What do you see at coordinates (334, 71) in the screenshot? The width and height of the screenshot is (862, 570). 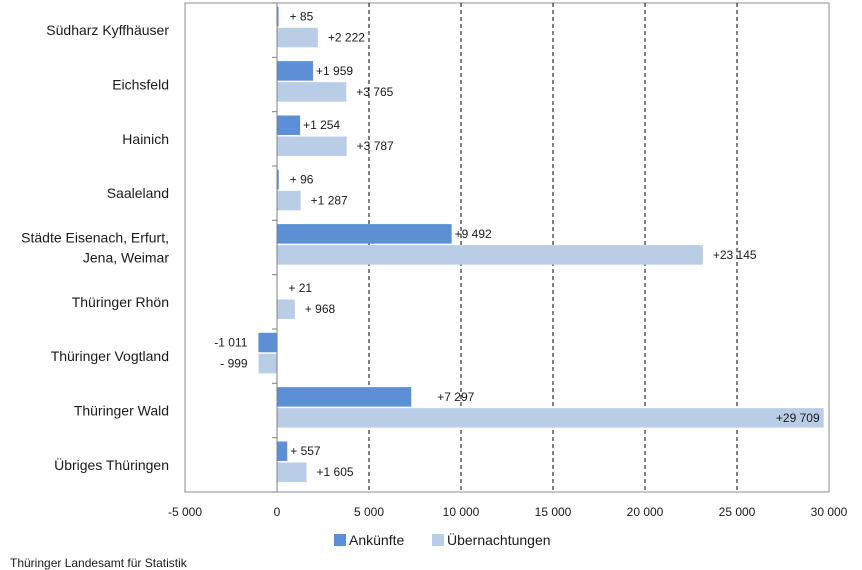 I see `data-label-ankuenfte-1: +1 959` at bounding box center [334, 71].